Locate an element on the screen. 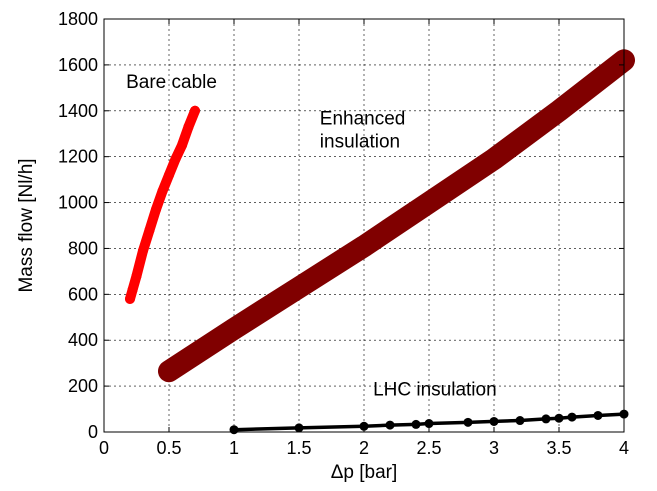 This screenshot has width=657, height=491. x-tick-label: 0 is located at coordinates (104, 448).